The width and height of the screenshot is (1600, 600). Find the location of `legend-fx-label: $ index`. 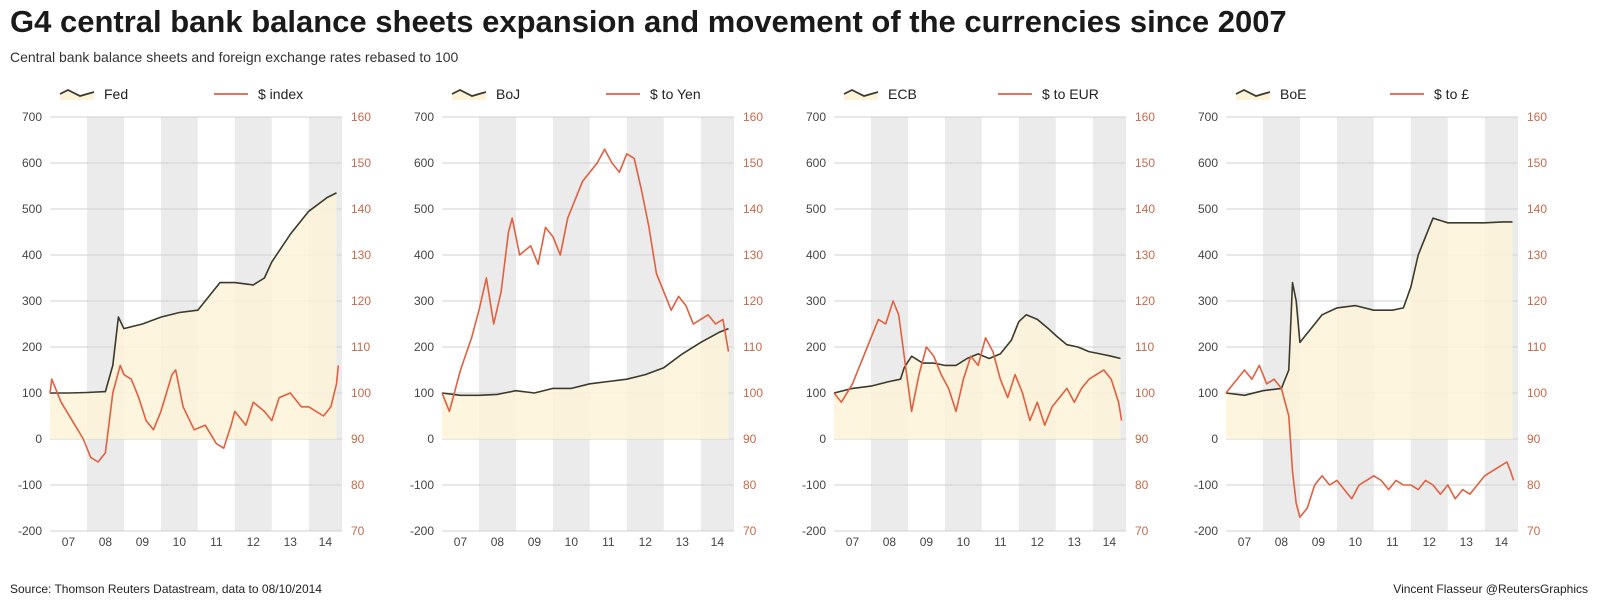

legend-fx-label: $ index is located at coordinates (280, 94).